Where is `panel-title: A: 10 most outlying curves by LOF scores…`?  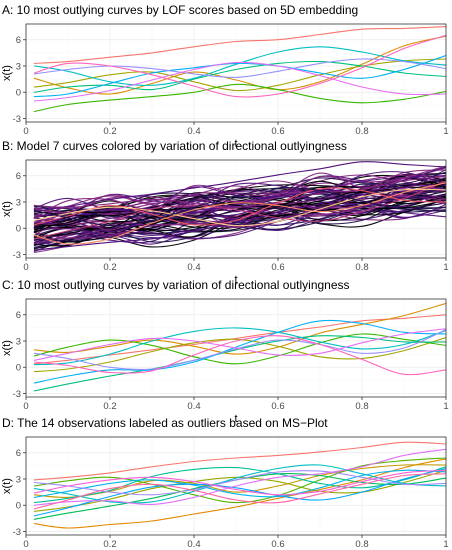
panel-title: A: 10 most outlying curves by LOF scores… is located at coordinates (180, 10).